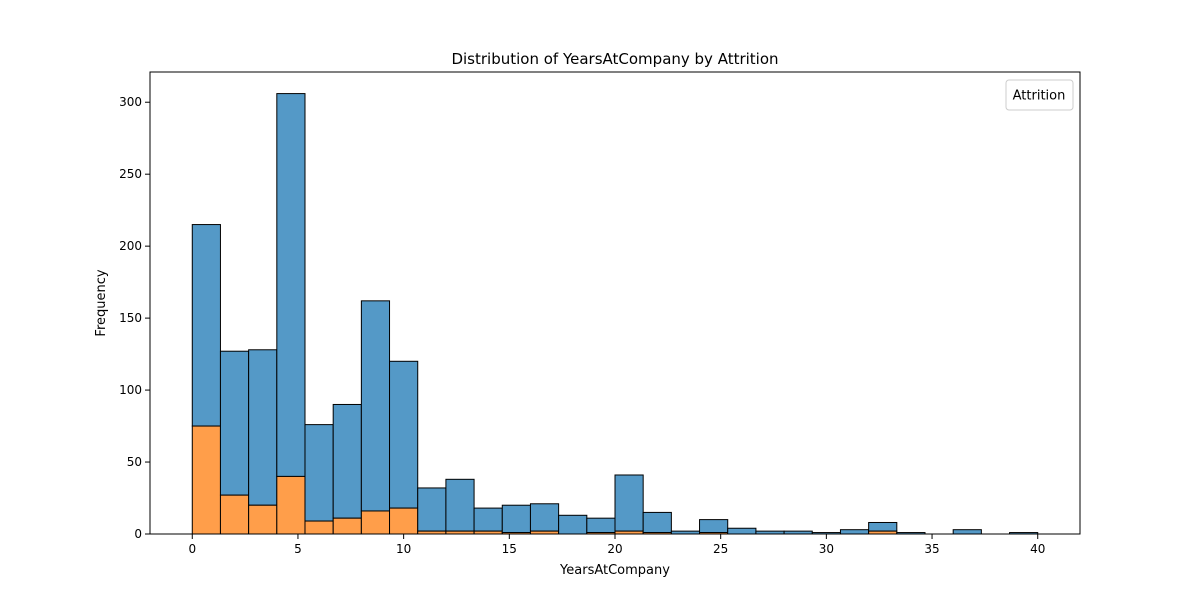 The width and height of the screenshot is (1200, 600). What do you see at coordinates (130, 246) in the screenshot?
I see `y-tick-label: 200` at bounding box center [130, 246].